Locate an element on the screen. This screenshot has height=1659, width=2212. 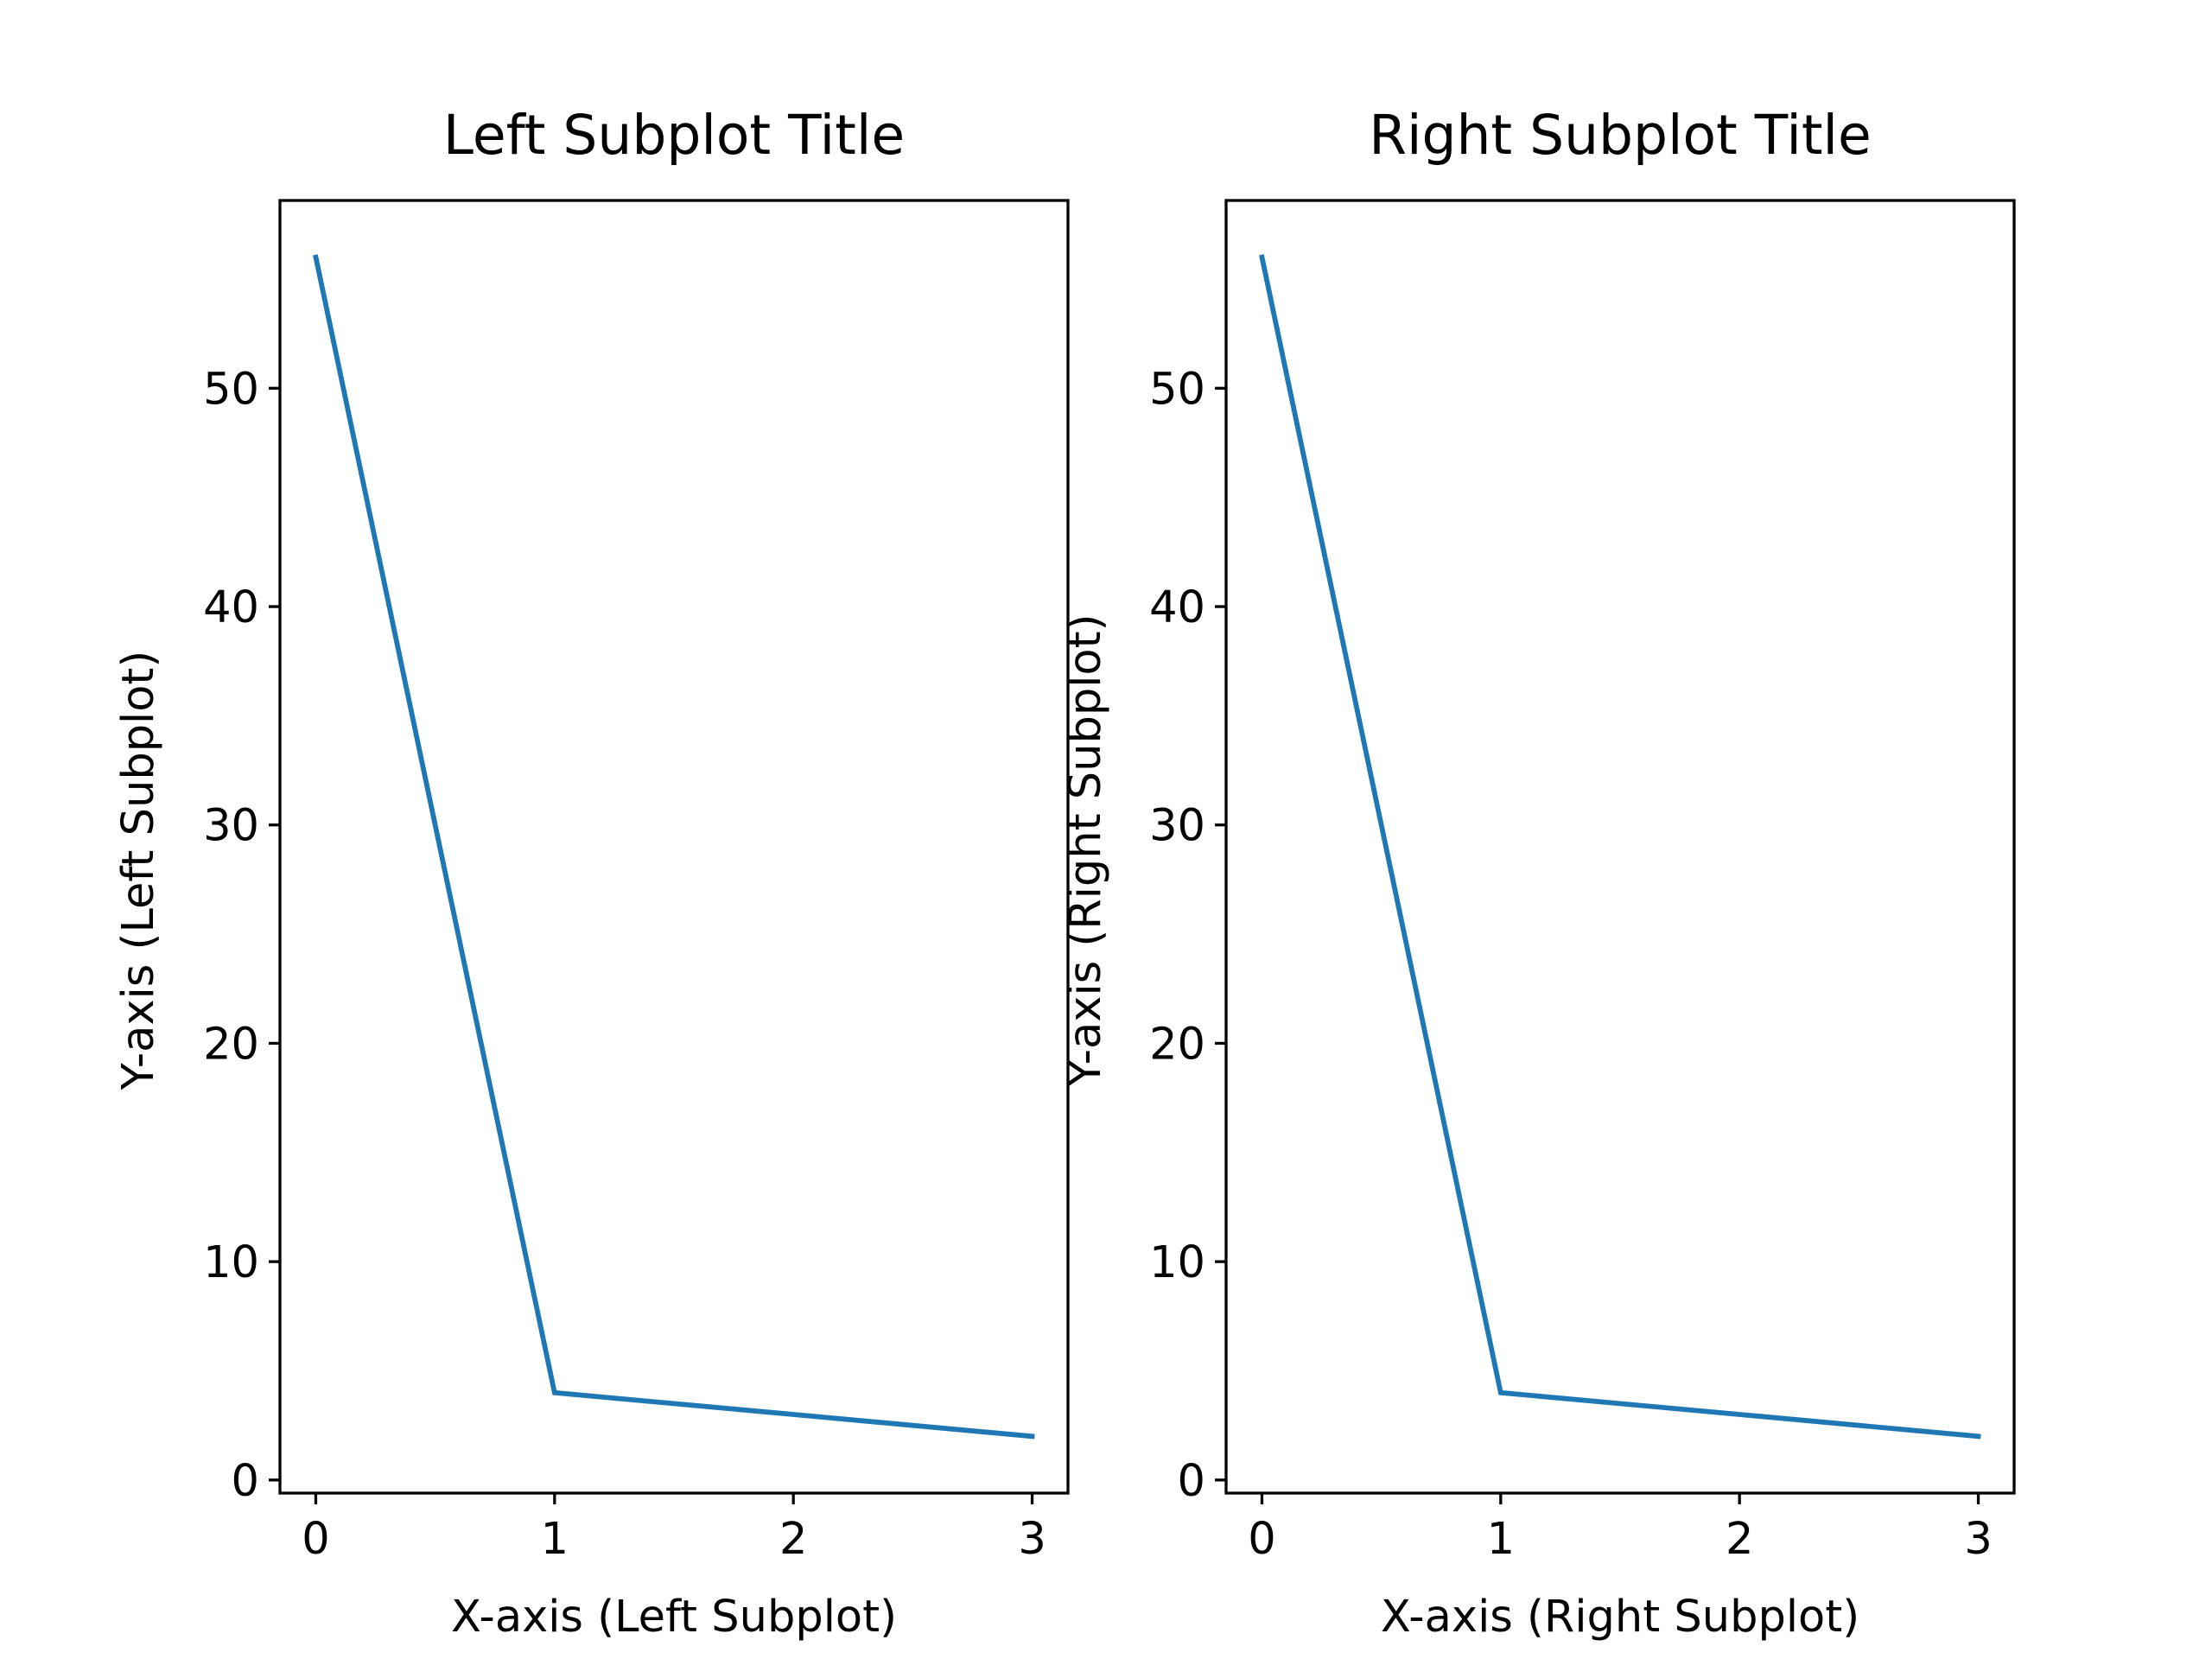
right-subplot-y-ticks: 0 10 20 30 40 50 is located at coordinates (1187, 936).